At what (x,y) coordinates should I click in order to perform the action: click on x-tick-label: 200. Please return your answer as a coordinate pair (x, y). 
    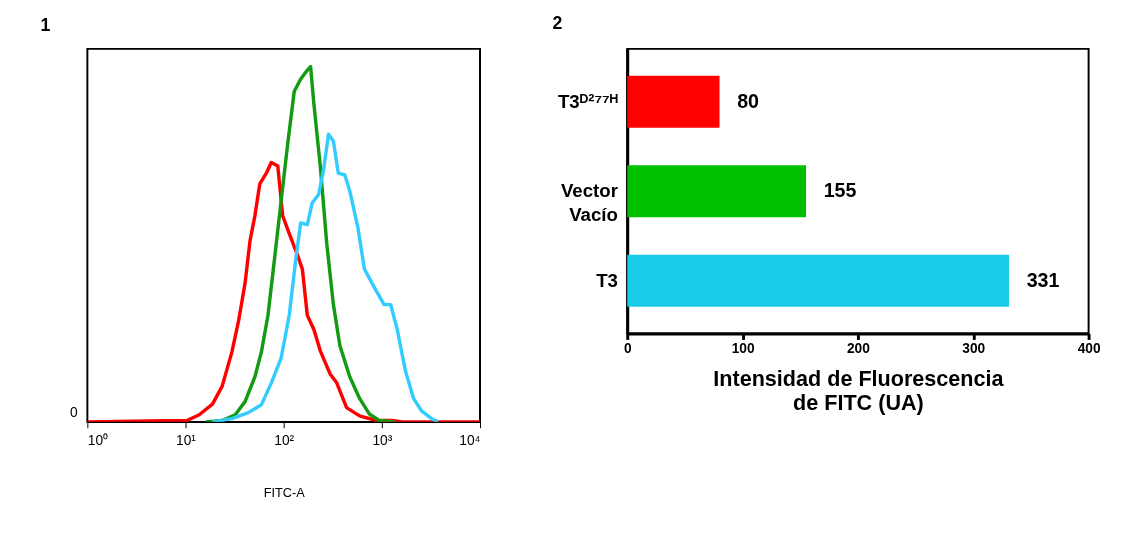
    Looking at the image, I should click on (858, 348).